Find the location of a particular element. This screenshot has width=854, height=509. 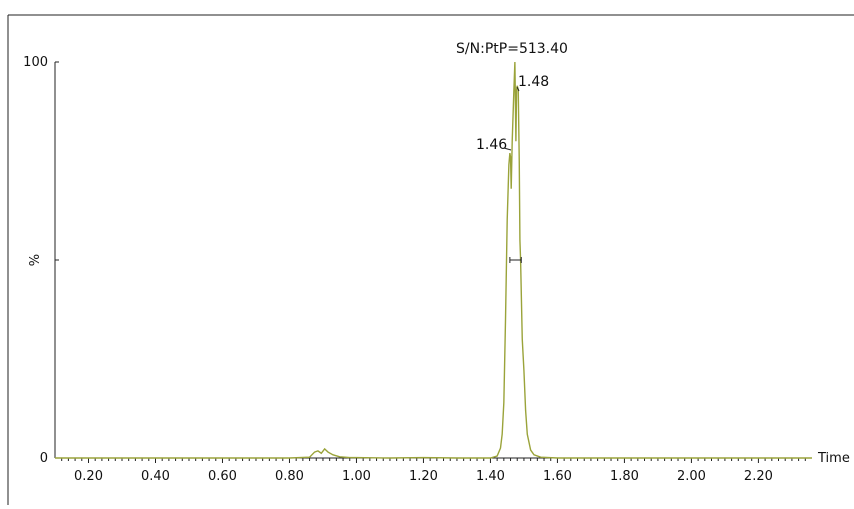

peak-snr-label: S/N:PtP=513.40 is located at coordinates (512, 49).